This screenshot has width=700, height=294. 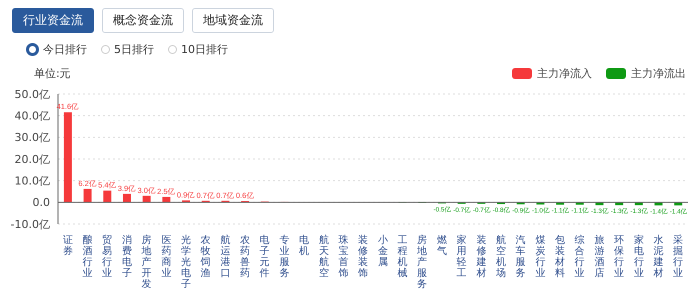 What do you see at coordinates (32, 116) in the screenshot?
I see `y-tick-label: 40.0亿` at bounding box center [32, 116].